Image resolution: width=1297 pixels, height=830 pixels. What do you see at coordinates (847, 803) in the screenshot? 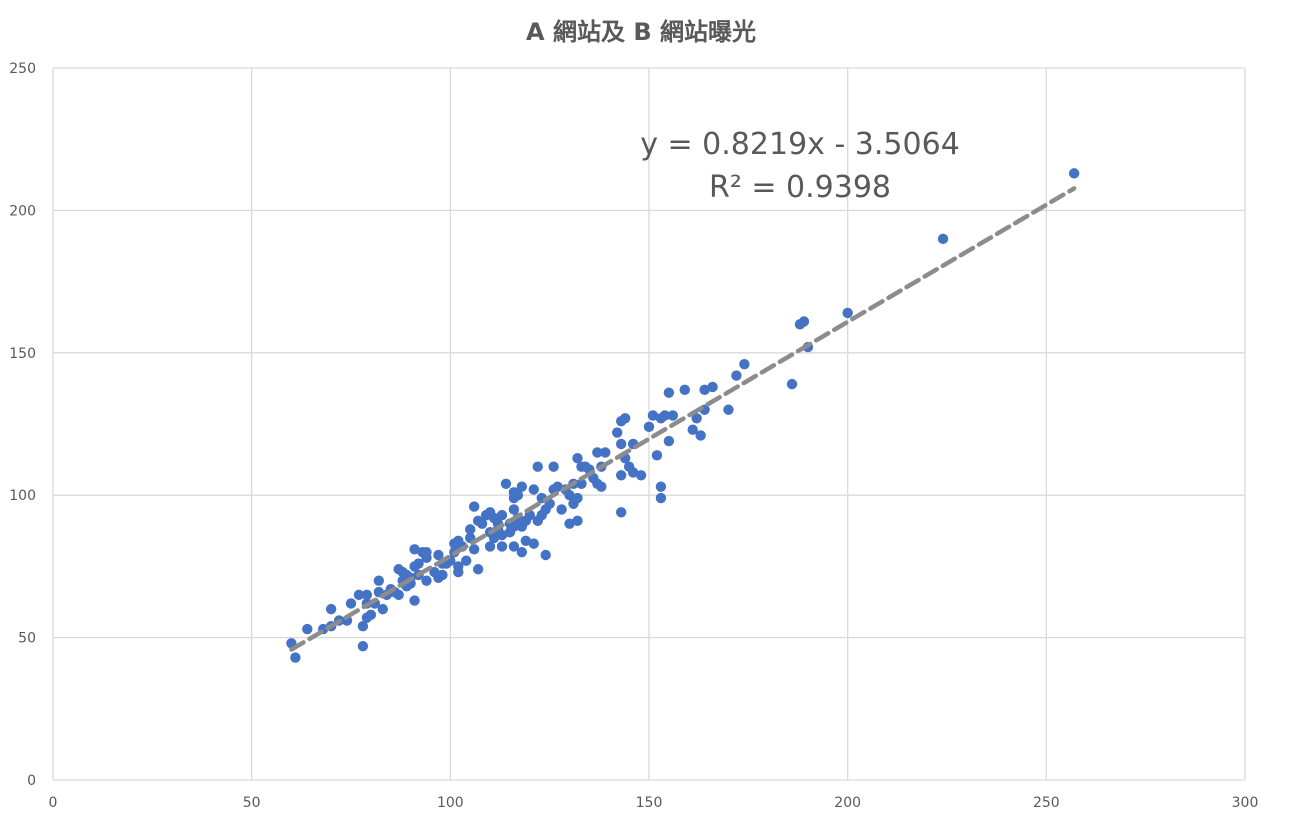
I see `x-tick-label: 200` at bounding box center [847, 803].